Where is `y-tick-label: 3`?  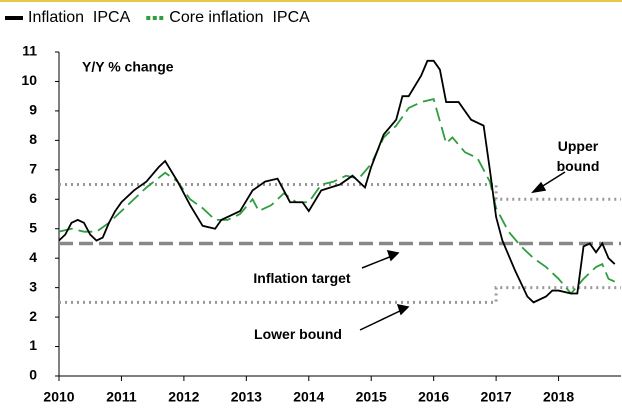 y-tick-label: 3 is located at coordinates (33, 286).